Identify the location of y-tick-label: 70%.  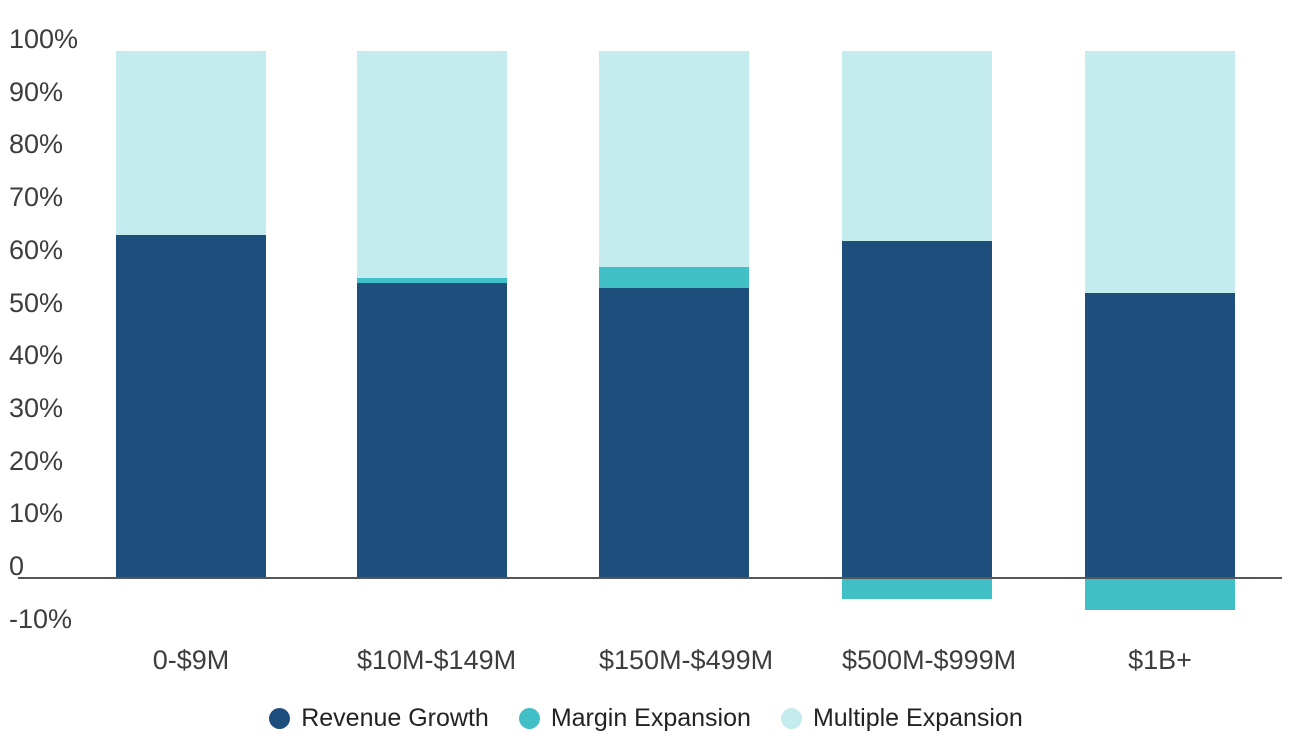
(36, 197).